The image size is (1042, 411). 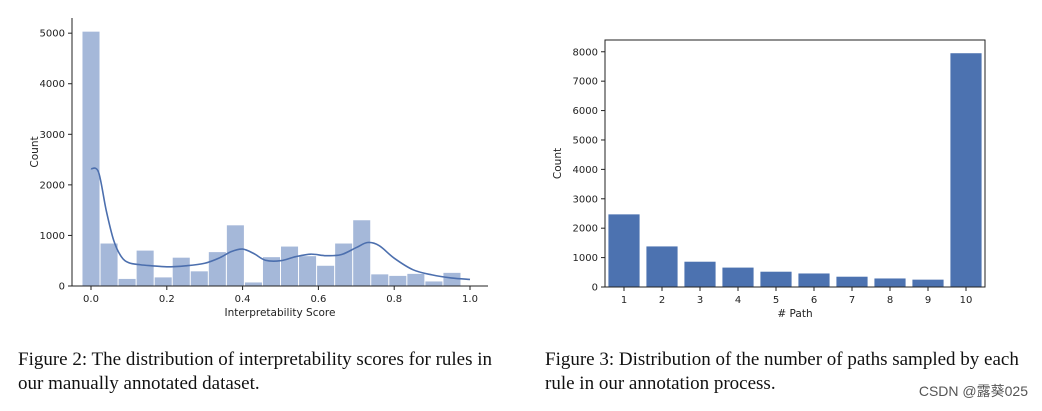 I want to click on x-tick-label: 3, so click(x=700, y=300).